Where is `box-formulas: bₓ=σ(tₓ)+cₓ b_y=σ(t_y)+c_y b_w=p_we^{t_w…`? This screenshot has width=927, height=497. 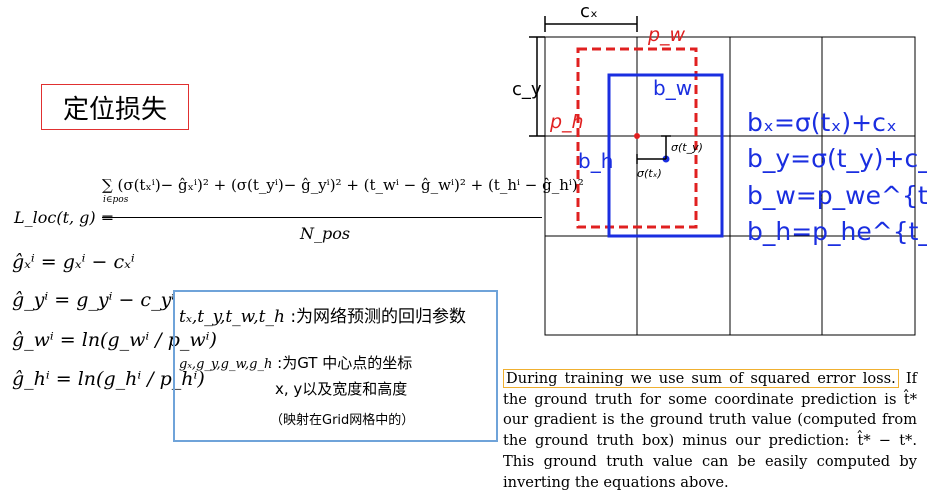 box-formulas: bₓ=σ(tₓ)+cₓ b_y=σ(t_y)+c_y b_w=p_we^{t_w… is located at coordinates (837, 177).